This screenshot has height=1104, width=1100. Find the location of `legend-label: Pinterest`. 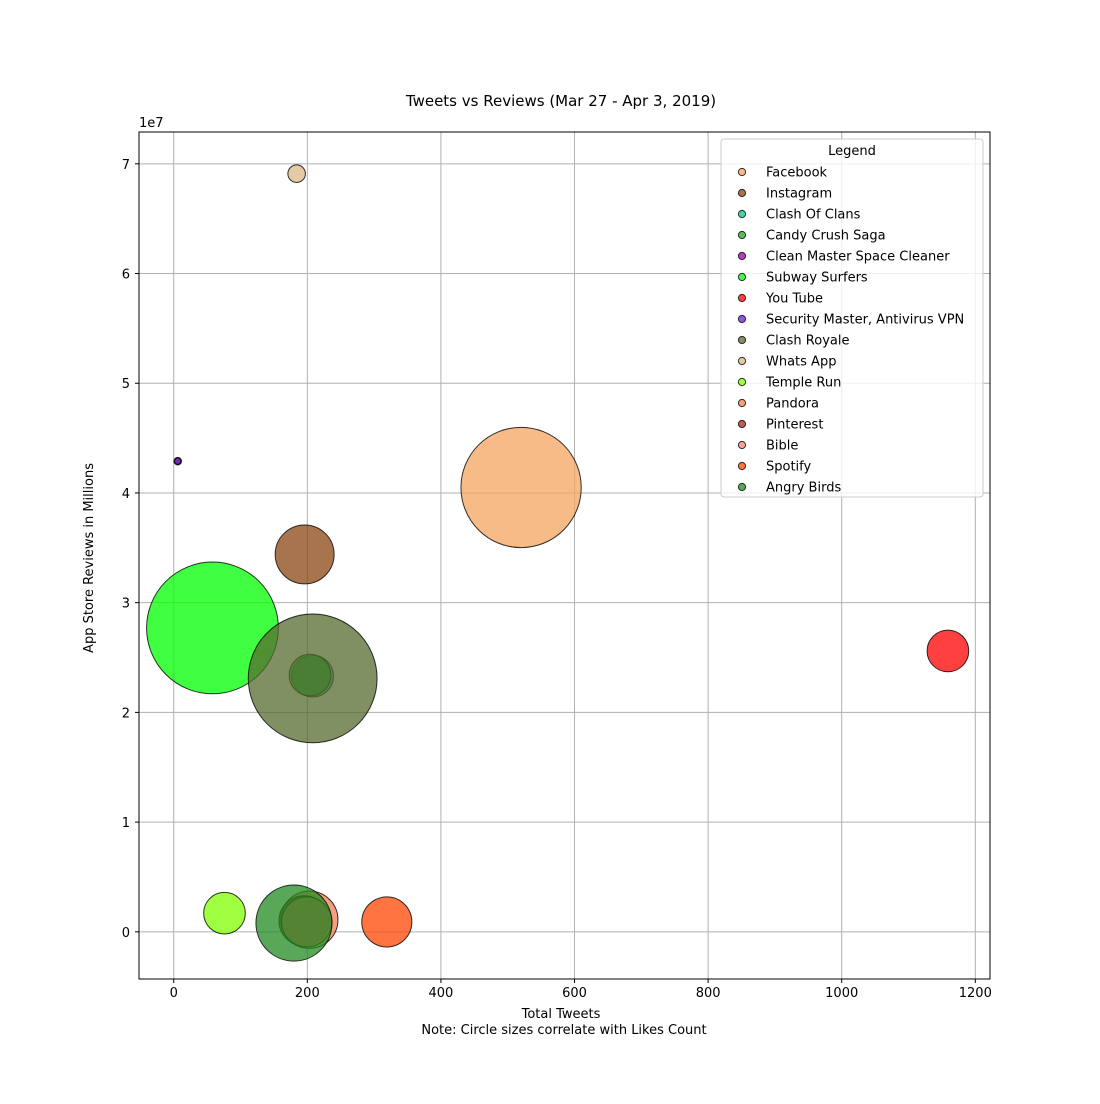

legend-label: Pinterest is located at coordinates (794, 425).